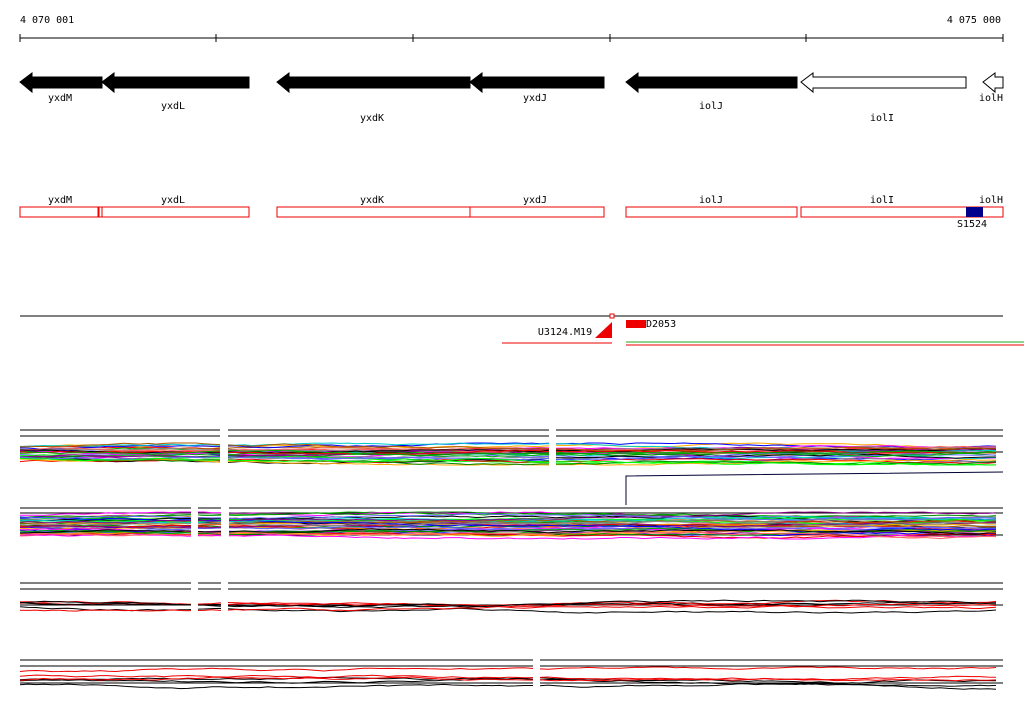 The width and height of the screenshot is (1024, 714). Describe the element at coordinates (882, 118) in the screenshot. I see `gene-label: iolI` at that location.